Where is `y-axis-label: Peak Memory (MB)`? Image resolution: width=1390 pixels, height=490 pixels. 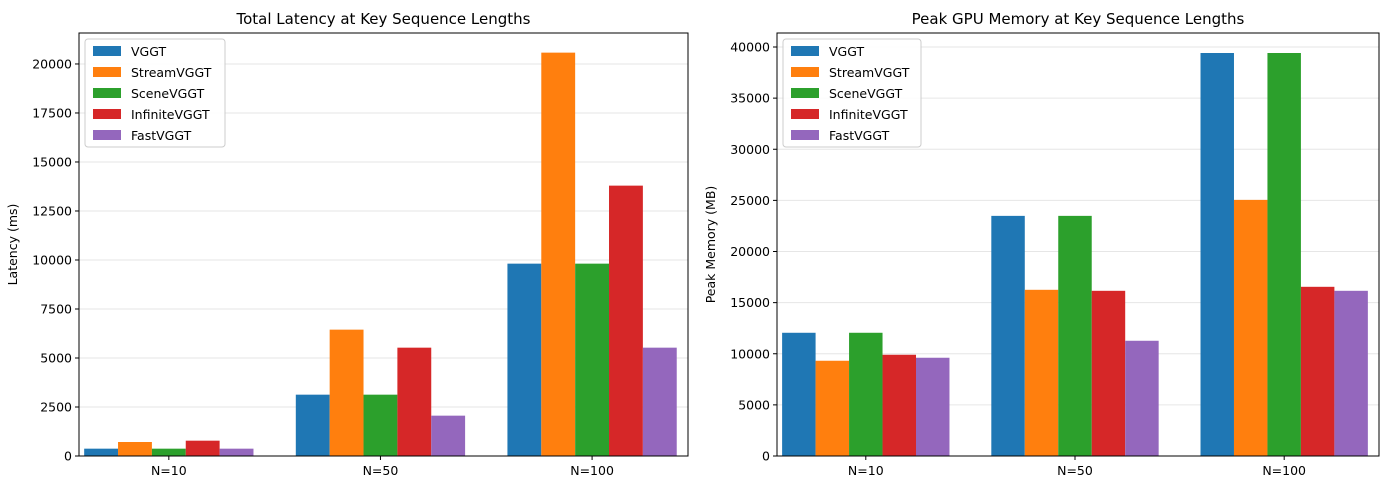 y-axis-label: Peak Memory (MB) is located at coordinates (710, 245).